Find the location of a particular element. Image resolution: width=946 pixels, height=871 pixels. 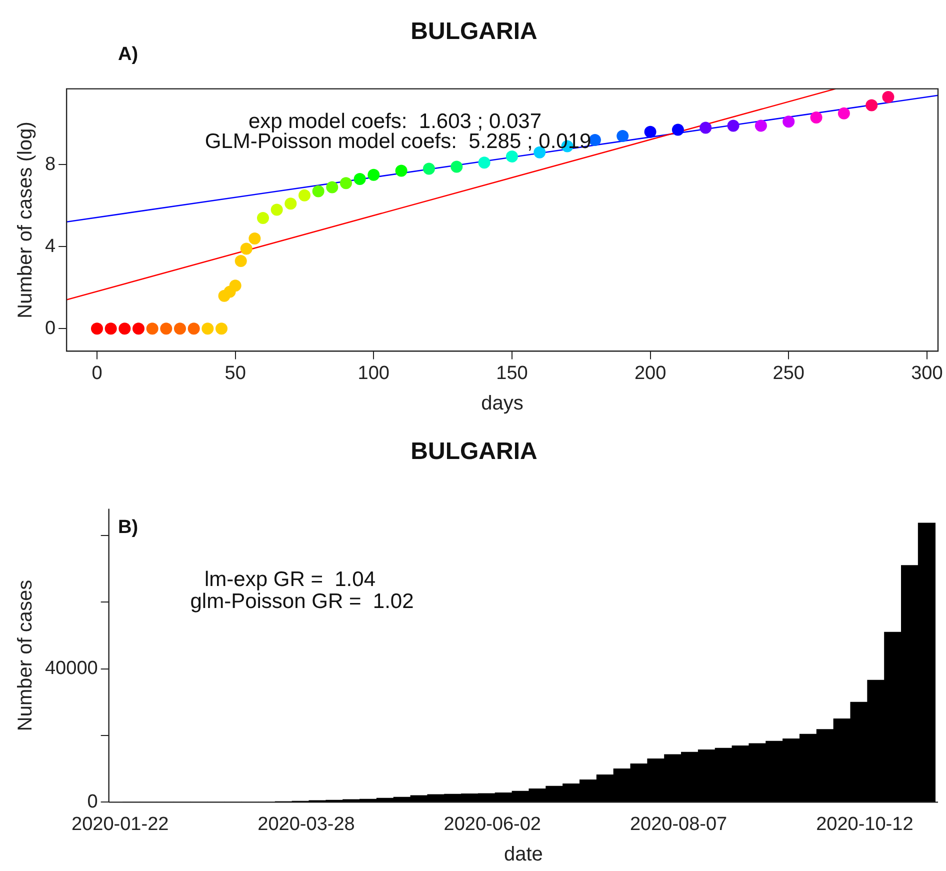

x-tick-label: 250 is located at coordinates (788, 373).